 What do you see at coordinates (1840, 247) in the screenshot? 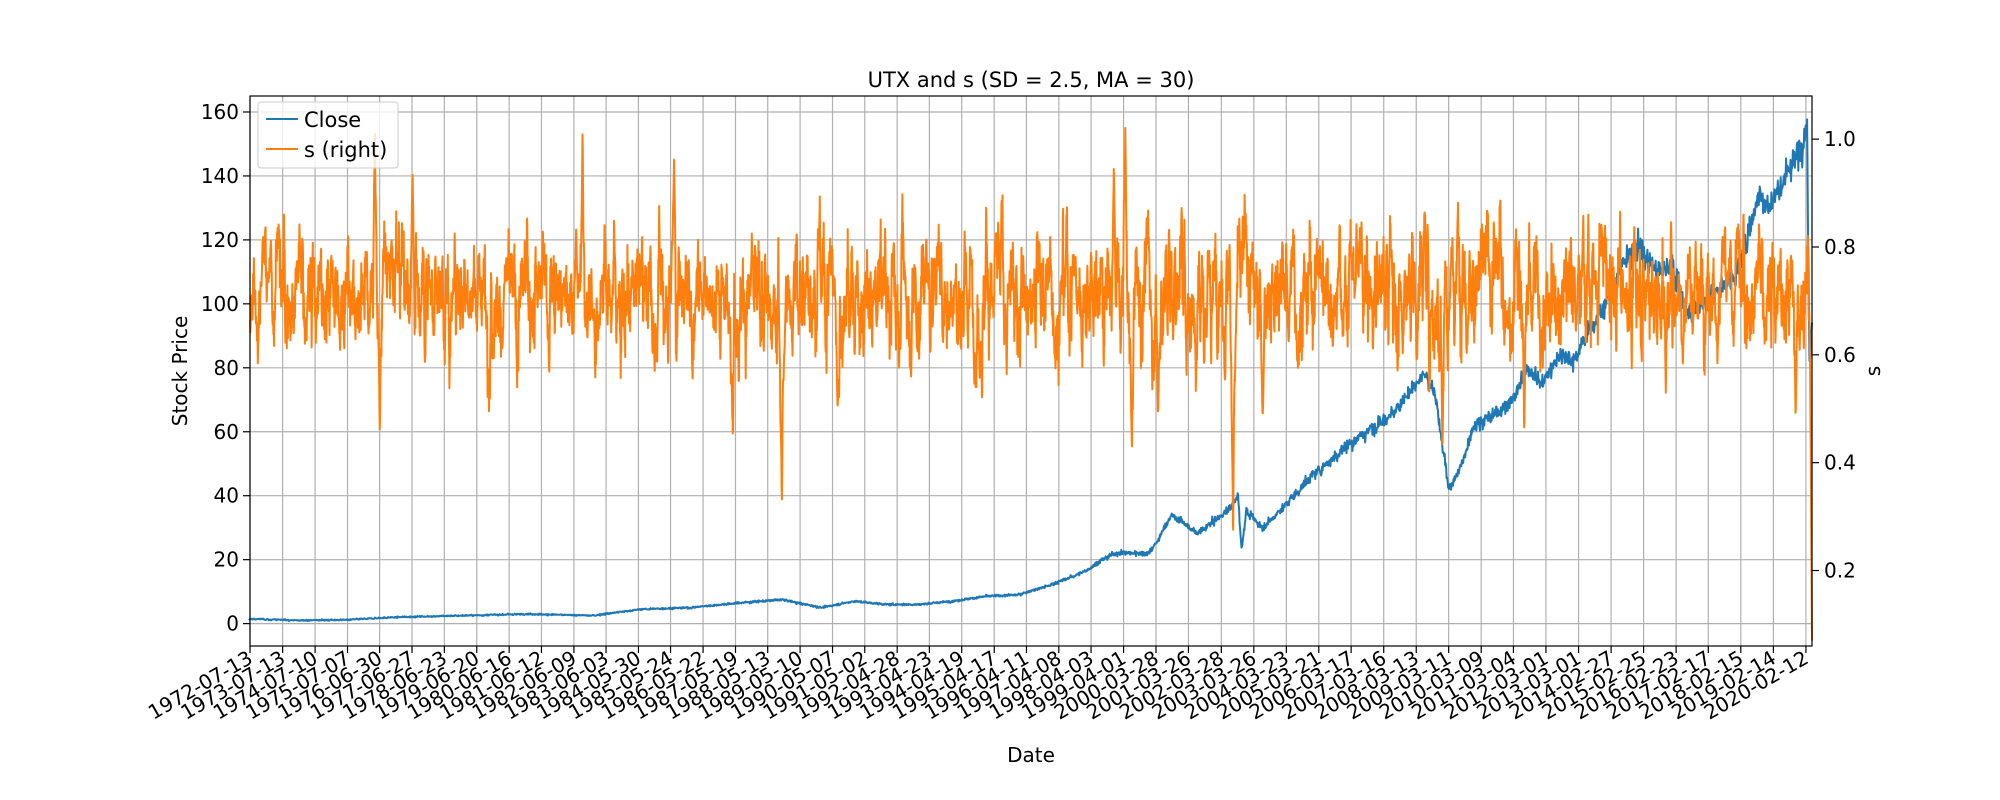
I see `y-right-tick-label: 0.8` at bounding box center [1840, 247].